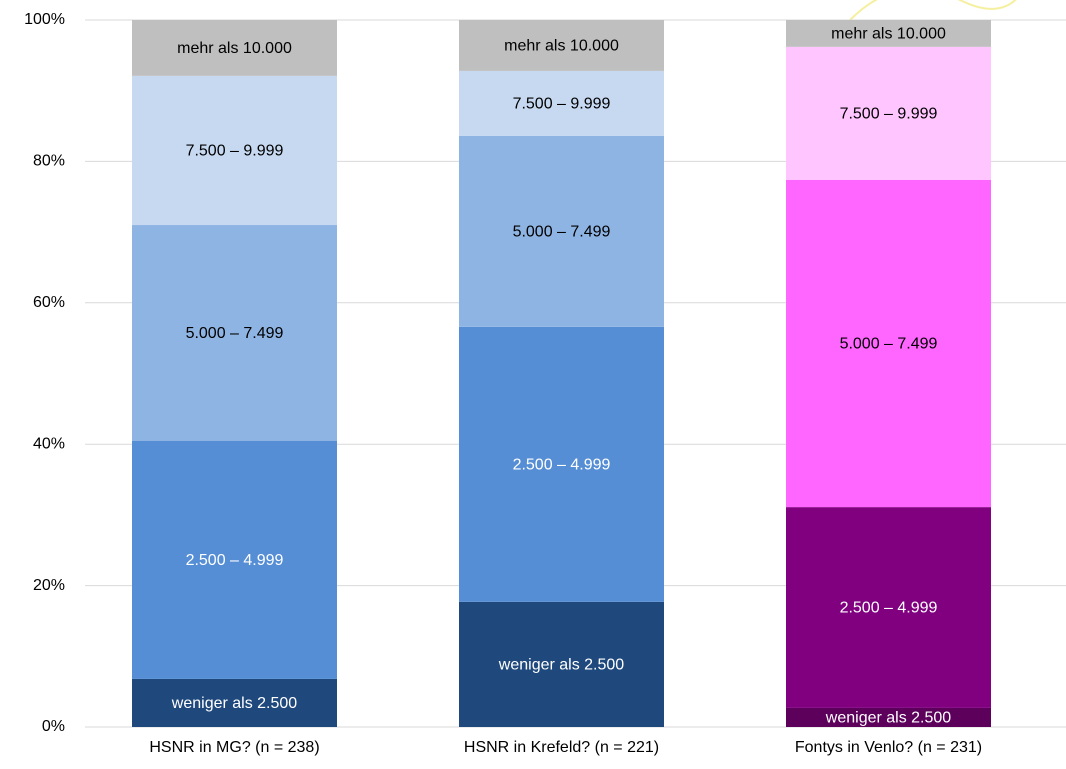  What do you see at coordinates (933, 10) in the screenshot?
I see `decoration` at bounding box center [933, 10].